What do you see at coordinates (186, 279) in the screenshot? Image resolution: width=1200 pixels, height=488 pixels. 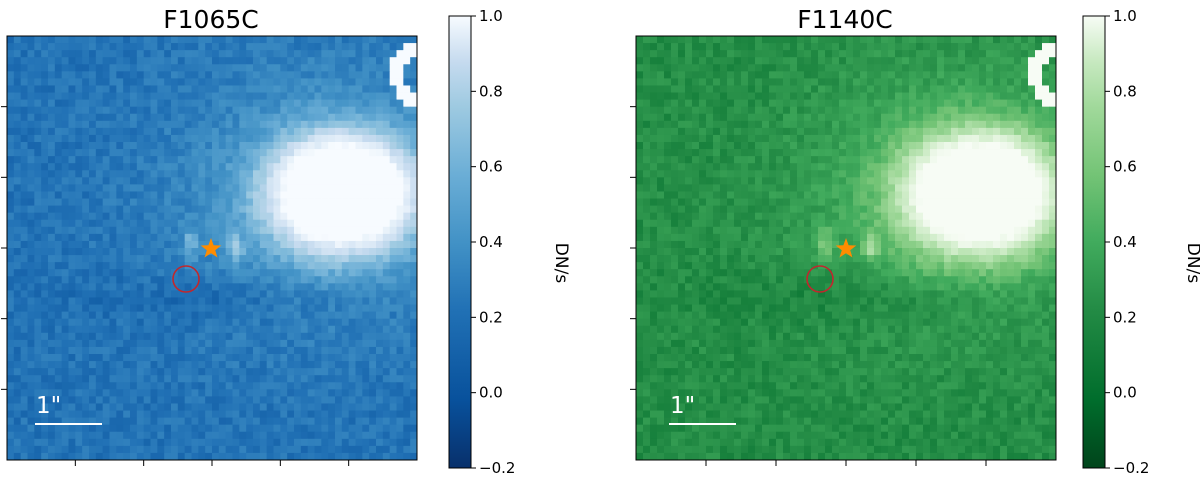 I see `circle-marker` at bounding box center [186, 279].